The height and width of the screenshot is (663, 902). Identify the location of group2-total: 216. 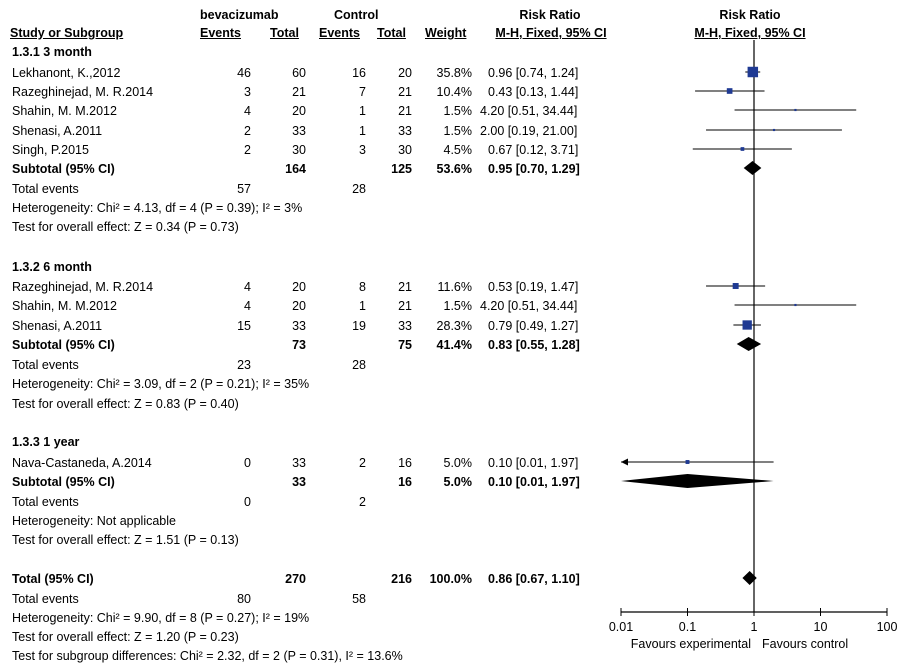
(401, 579).